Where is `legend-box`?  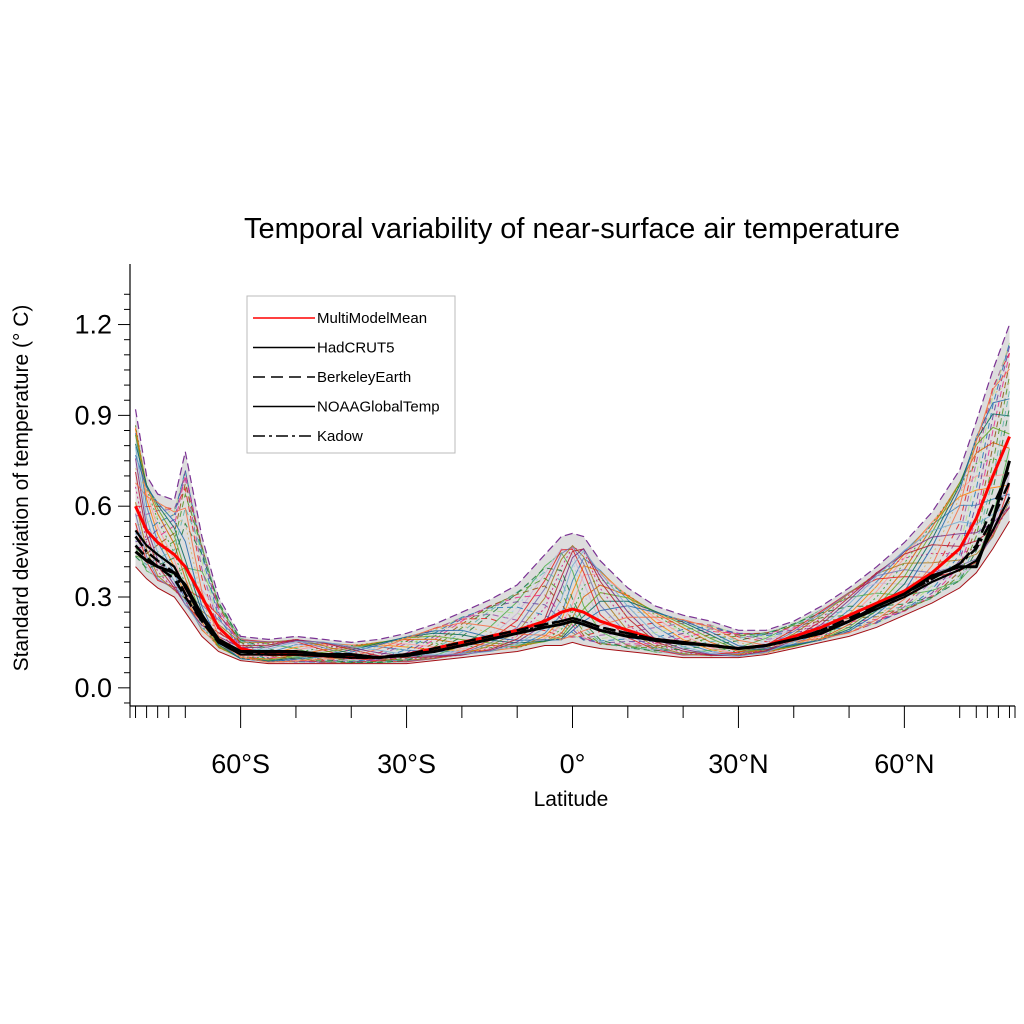 legend-box is located at coordinates (351, 374).